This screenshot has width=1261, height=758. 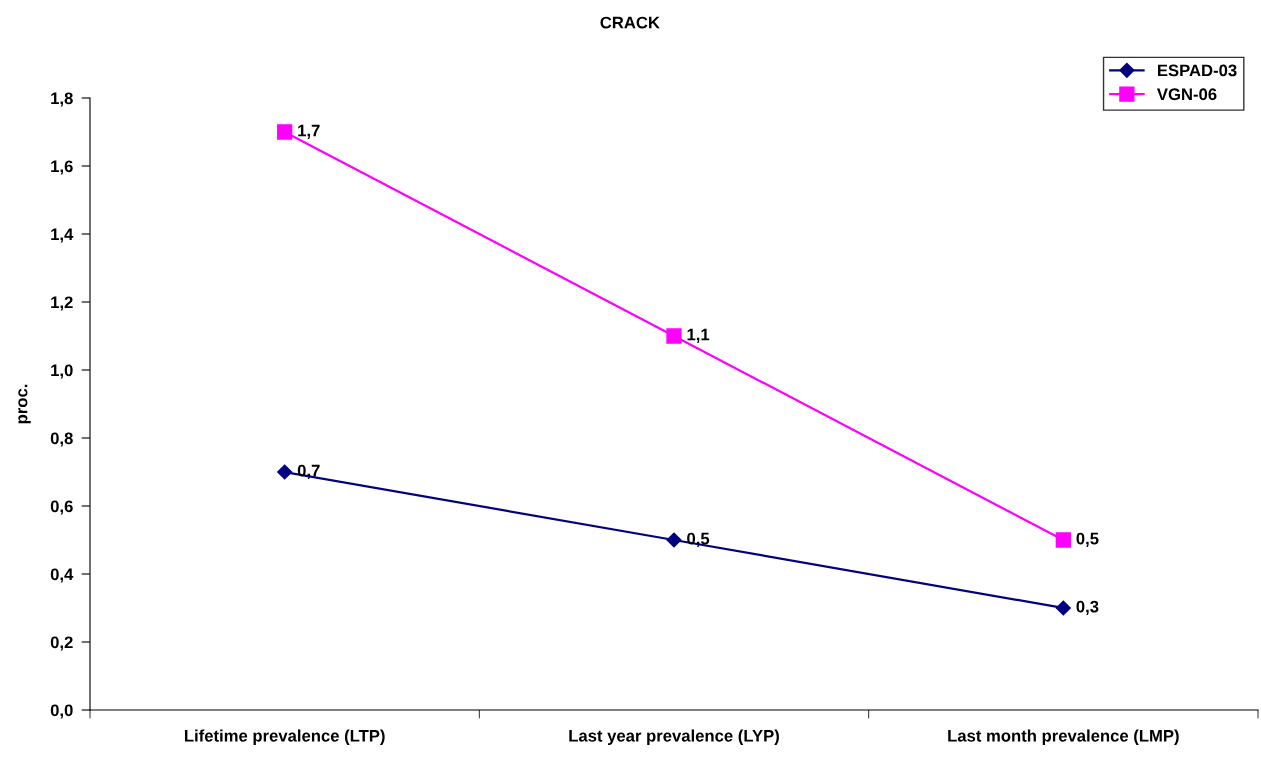 What do you see at coordinates (309, 131) in the screenshot?
I see `data-label: 1,7` at bounding box center [309, 131].